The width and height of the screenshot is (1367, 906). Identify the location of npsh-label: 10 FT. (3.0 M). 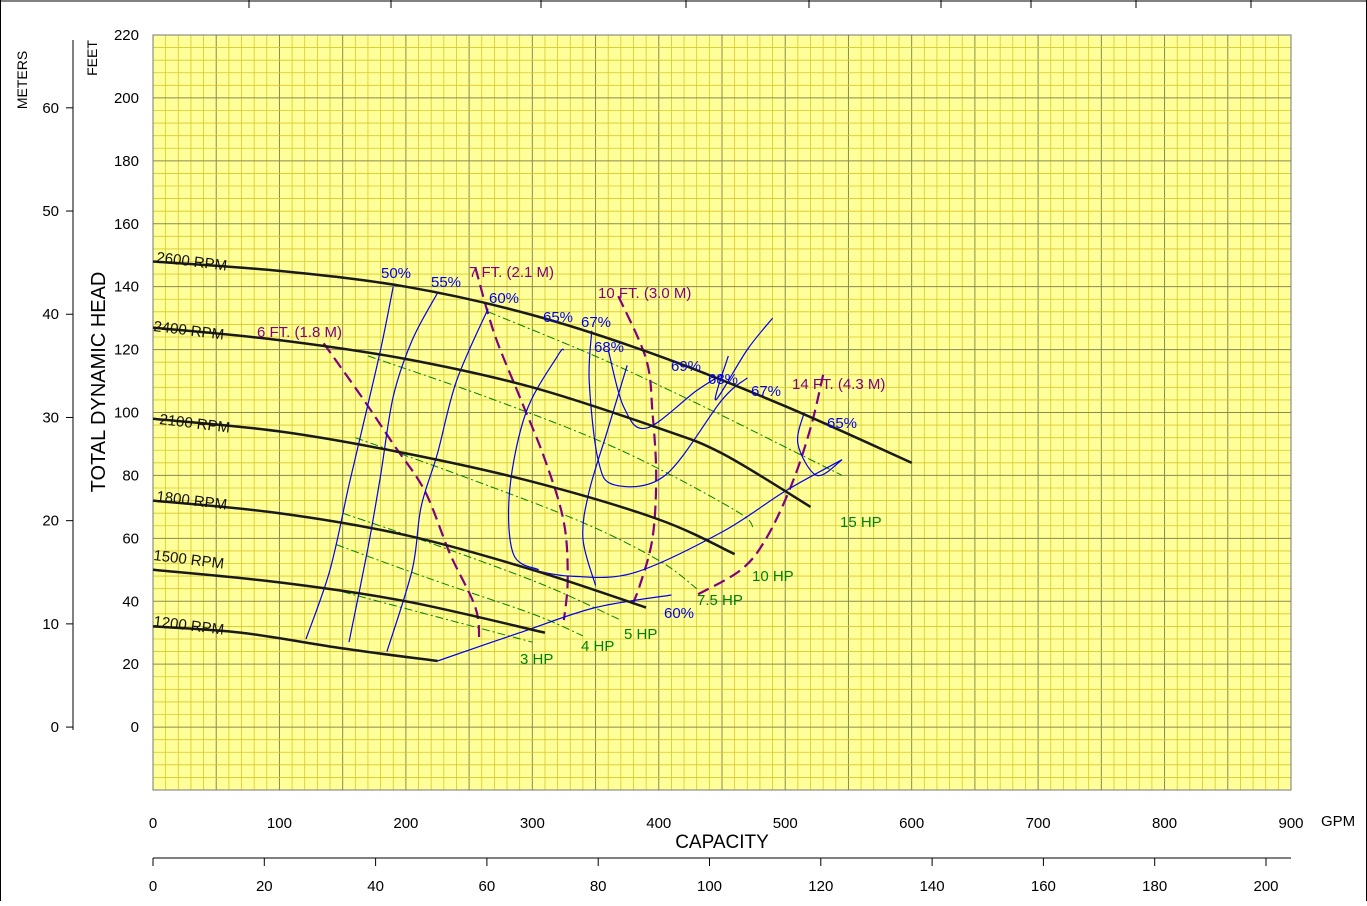
(644, 293).